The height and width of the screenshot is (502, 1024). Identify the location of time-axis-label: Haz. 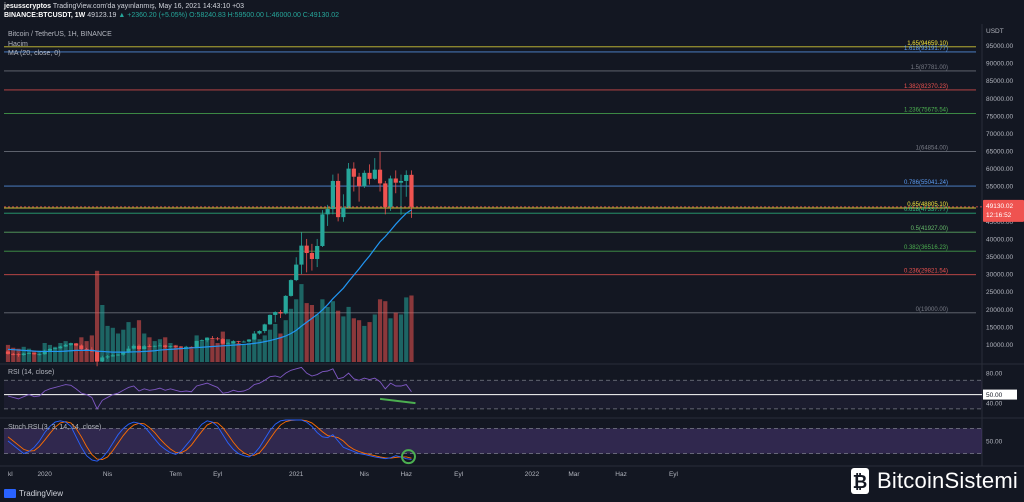
(406, 474).